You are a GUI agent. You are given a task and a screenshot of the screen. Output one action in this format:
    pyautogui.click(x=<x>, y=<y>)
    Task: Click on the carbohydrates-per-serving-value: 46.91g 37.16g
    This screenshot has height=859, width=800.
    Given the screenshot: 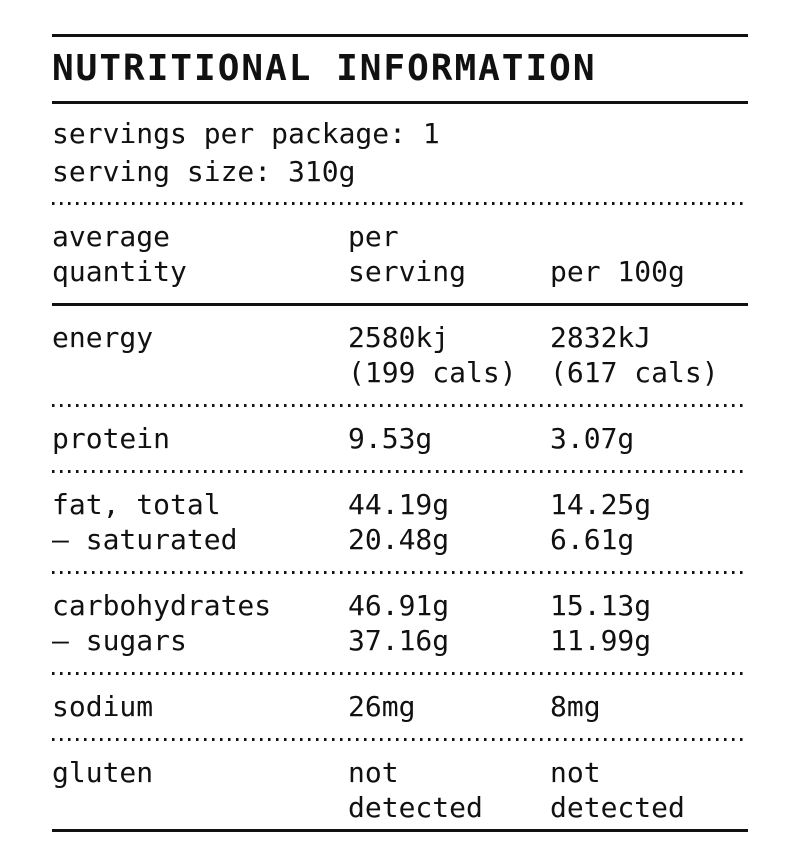 What is the action you would take?
    pyautogui.click(x=399, y=623)
    